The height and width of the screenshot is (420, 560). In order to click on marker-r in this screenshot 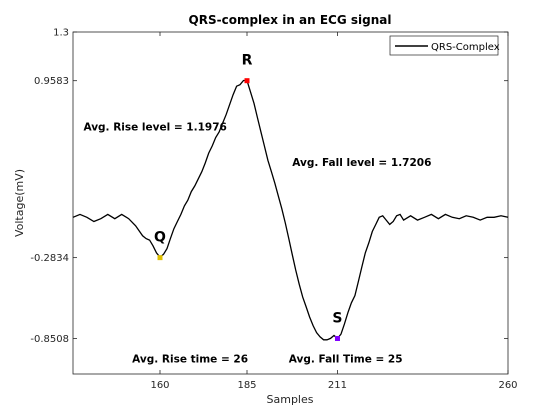, I will do `click(247, 81)`.